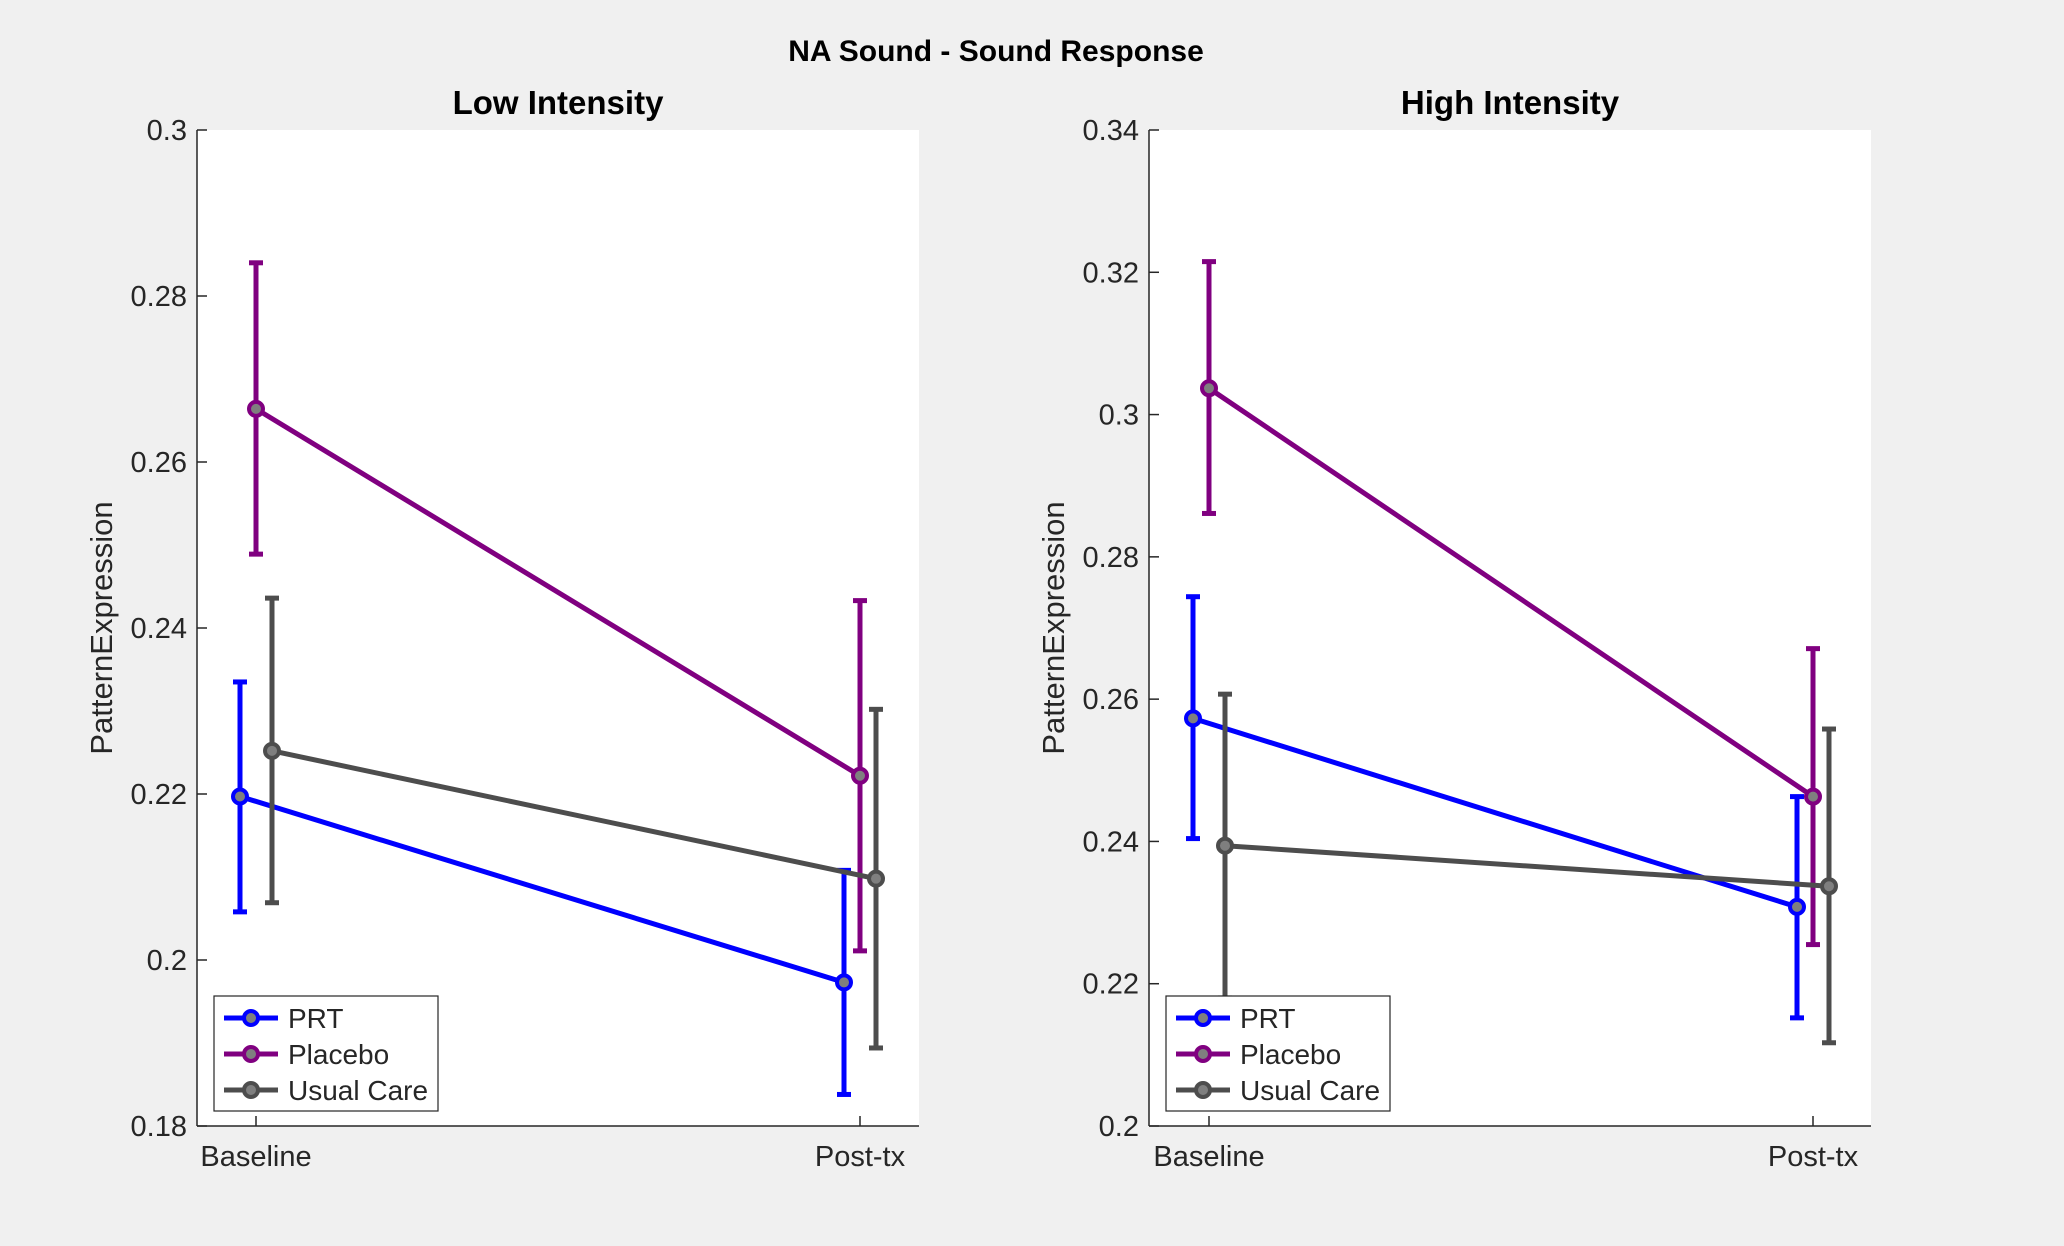  I want to click on figure-suptitle: NA Sound - Sound Response, so click(996, 51).